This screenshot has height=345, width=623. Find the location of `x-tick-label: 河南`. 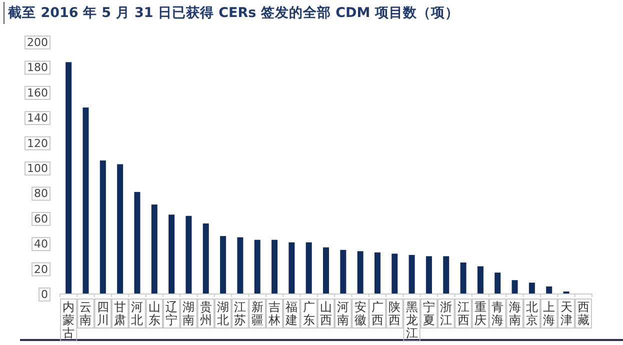

x-tick-label: 河南 is located at coordinates (343, 313).